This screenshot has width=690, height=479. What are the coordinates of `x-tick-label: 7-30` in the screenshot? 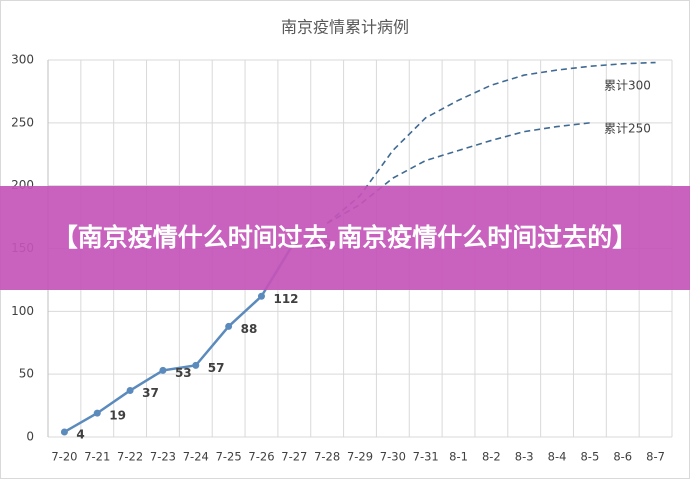 It's located at (393, 457).